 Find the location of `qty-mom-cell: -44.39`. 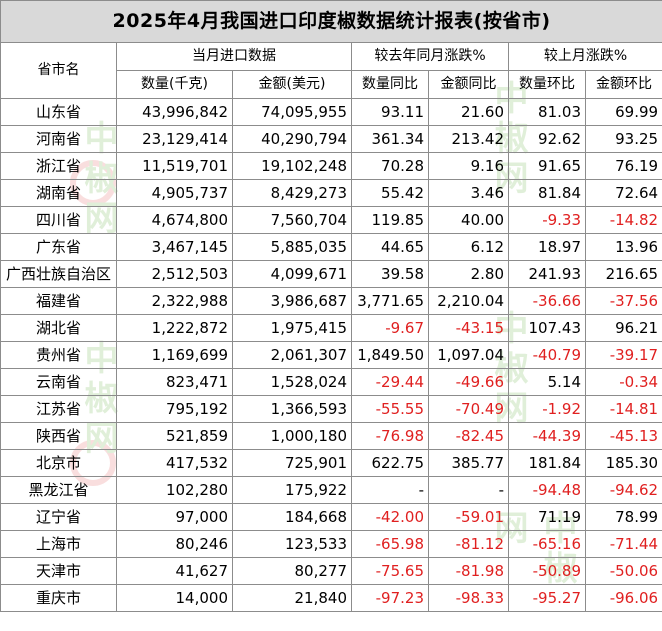

qty-mom-cell: -44.39 is located at coordinates (547, 436).